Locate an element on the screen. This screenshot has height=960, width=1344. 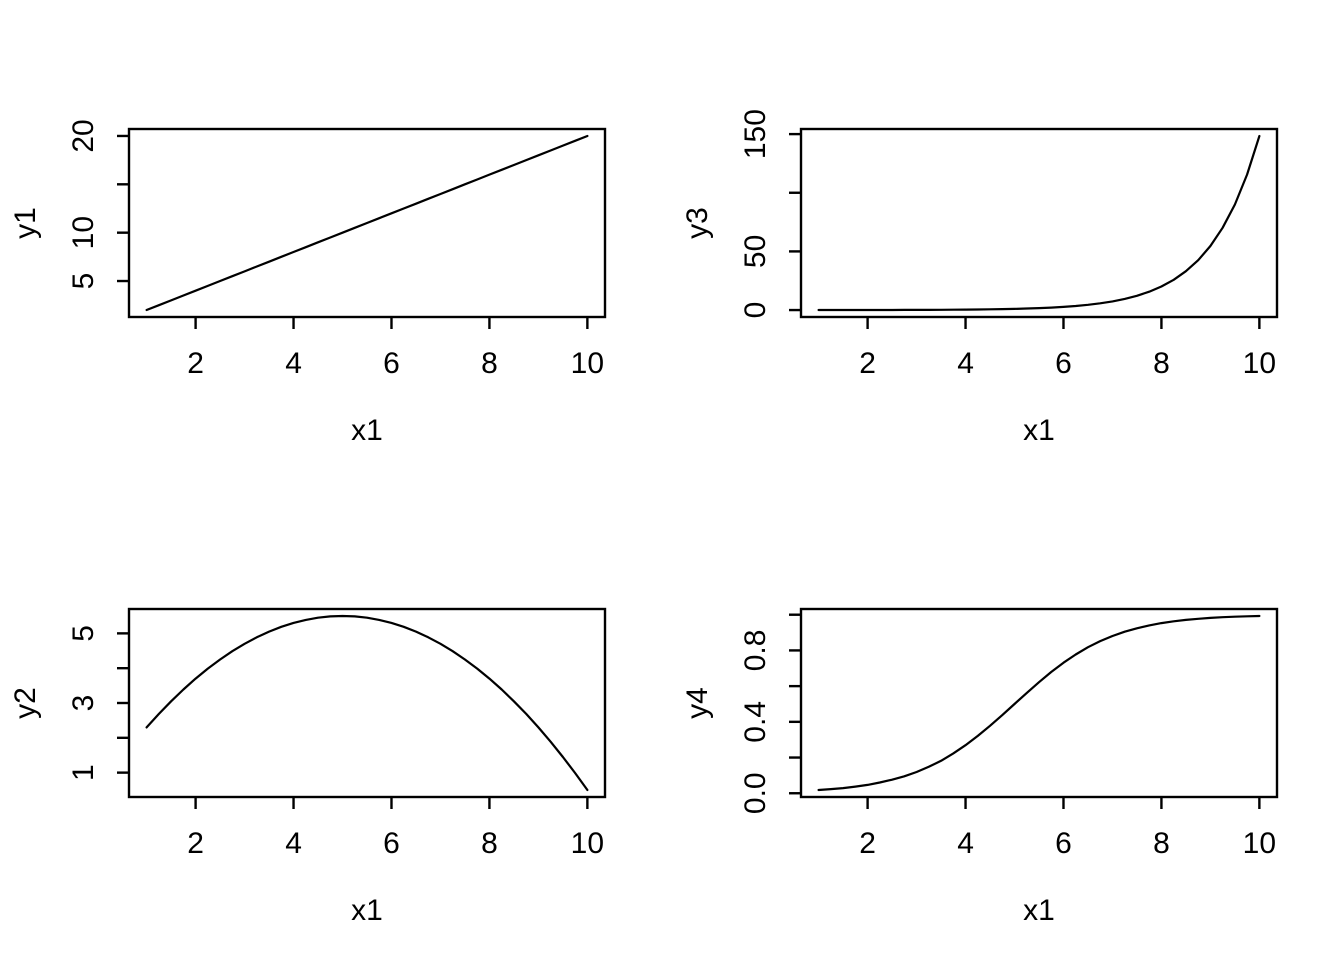
y-axis-label: y4 is located at coordinates (697, 703).